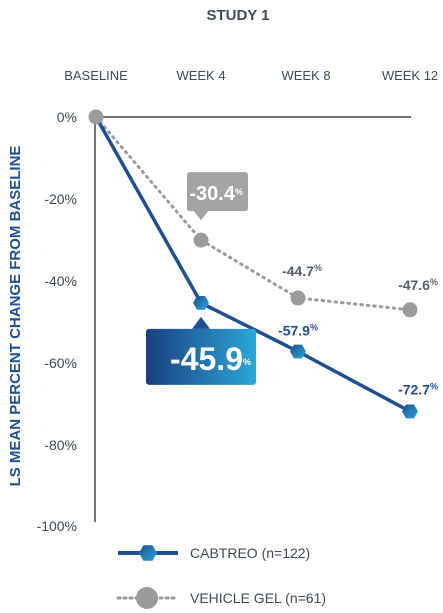  What do you see at coordinates (15, 316) in the screenshot?
I see `y-axis-label: LS MEAN PERCENT CHANGE FROM BASELINE` at bounding box center [15, 316].